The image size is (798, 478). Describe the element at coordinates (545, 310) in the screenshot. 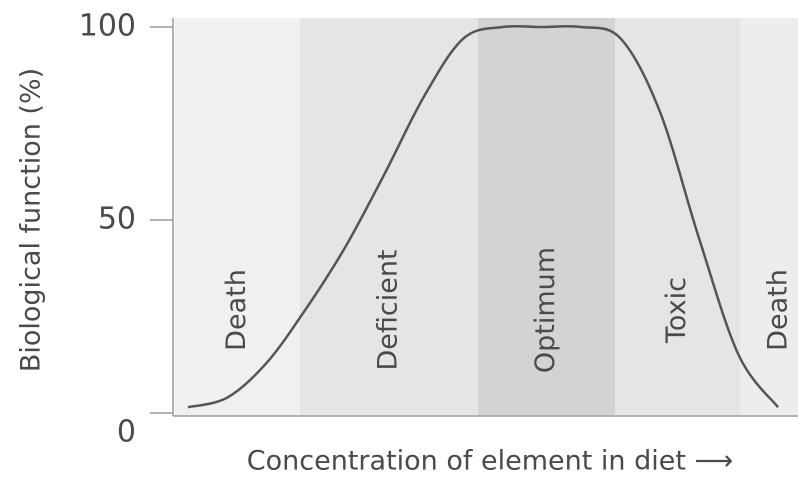

I see `zone-label: Optimum` at that location.